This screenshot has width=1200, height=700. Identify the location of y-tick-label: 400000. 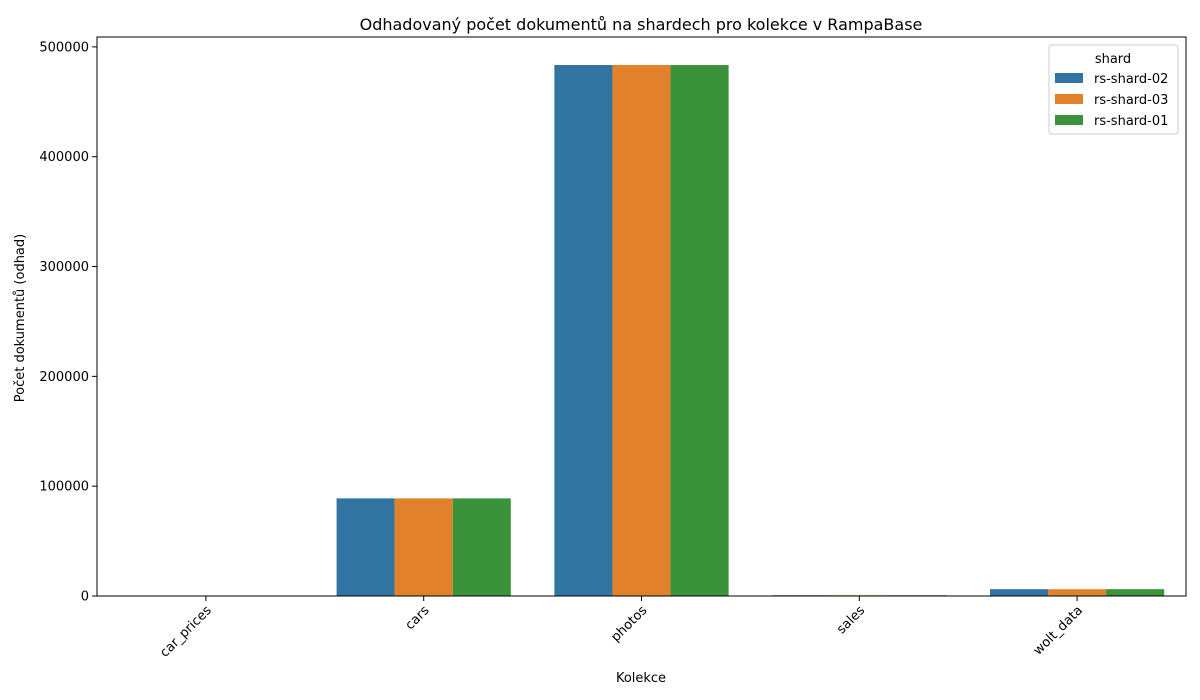
(64, 157).